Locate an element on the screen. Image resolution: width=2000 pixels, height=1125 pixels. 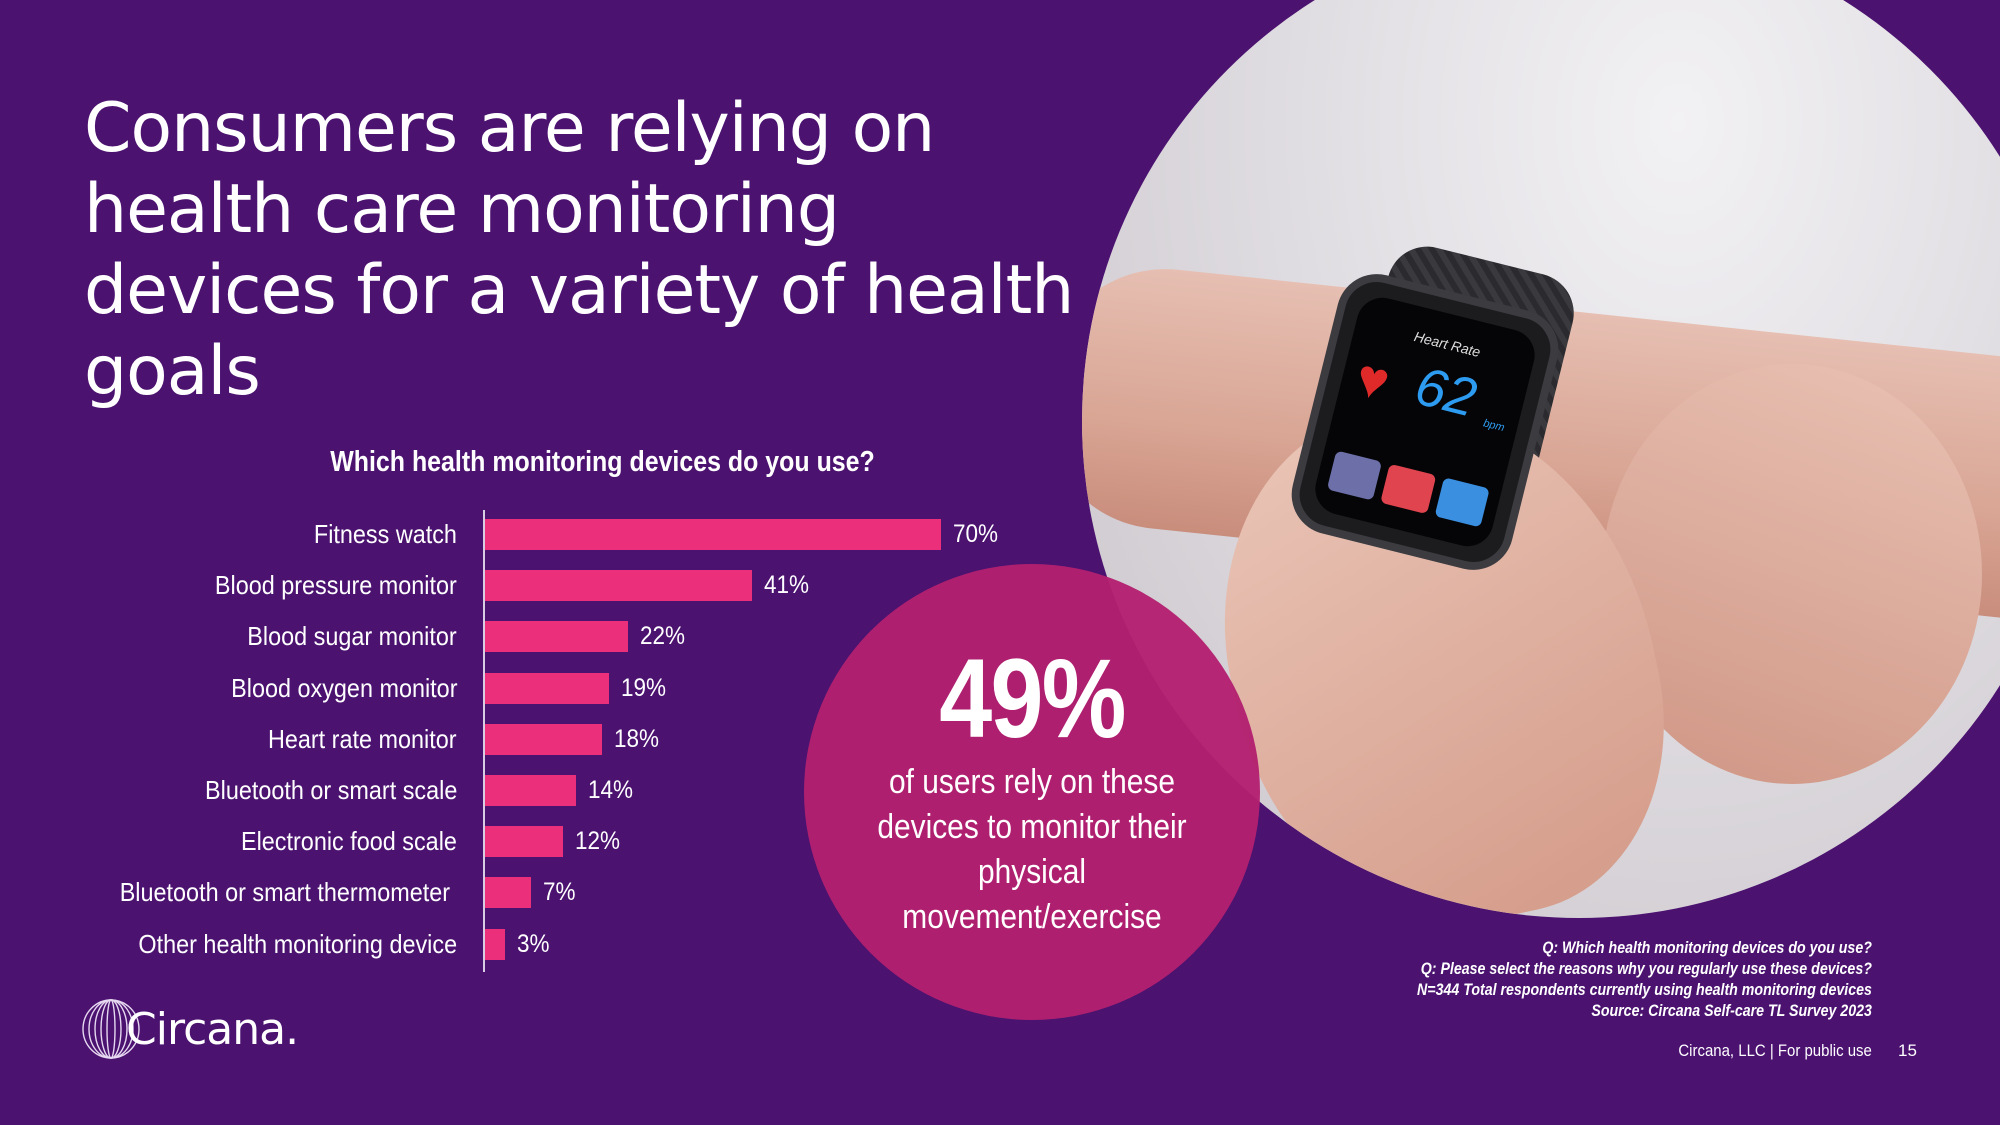
category-label: Bluetooth or smart thermometer is located at coordinates (284, 892).